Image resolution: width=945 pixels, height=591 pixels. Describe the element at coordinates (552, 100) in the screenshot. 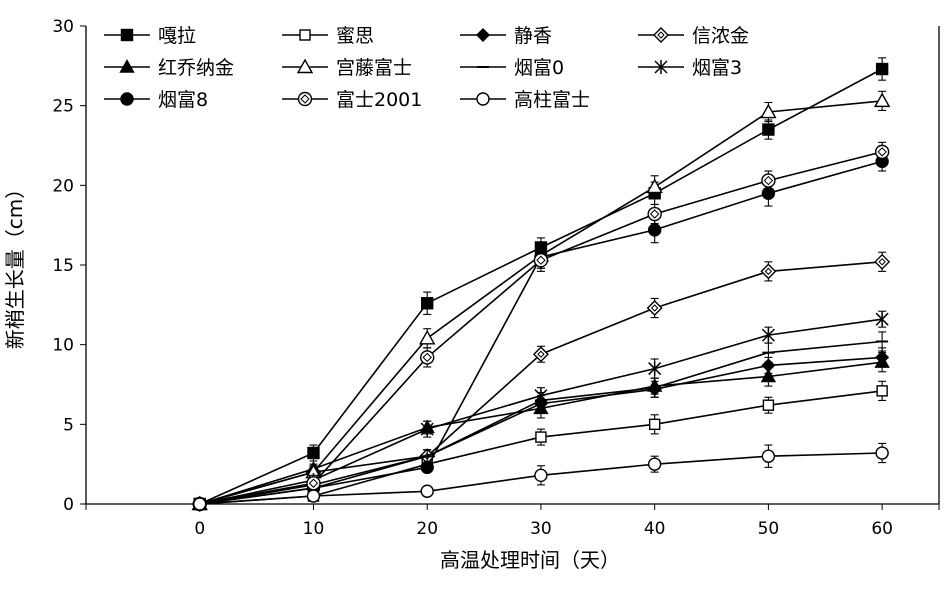

I see `legend-label: 高柱富士` at that location.